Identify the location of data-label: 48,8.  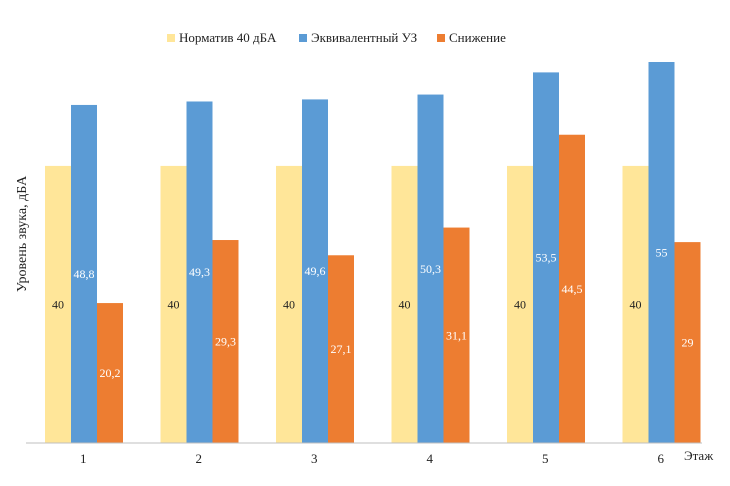
(84, 274).